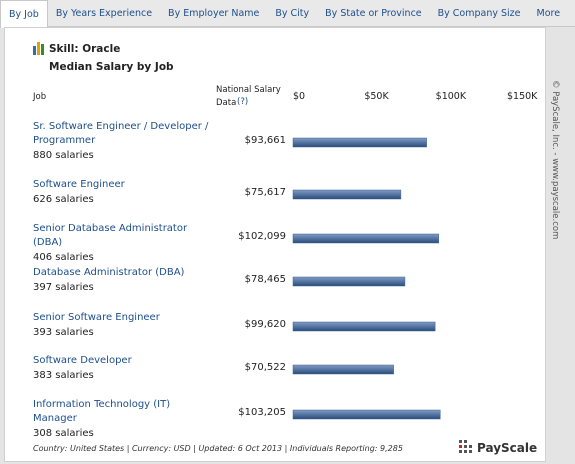  What do you see at coordinates (63, 155) in the screenshot?
I see `salary-count: 880 salaries` at bounding box center [63, 155].